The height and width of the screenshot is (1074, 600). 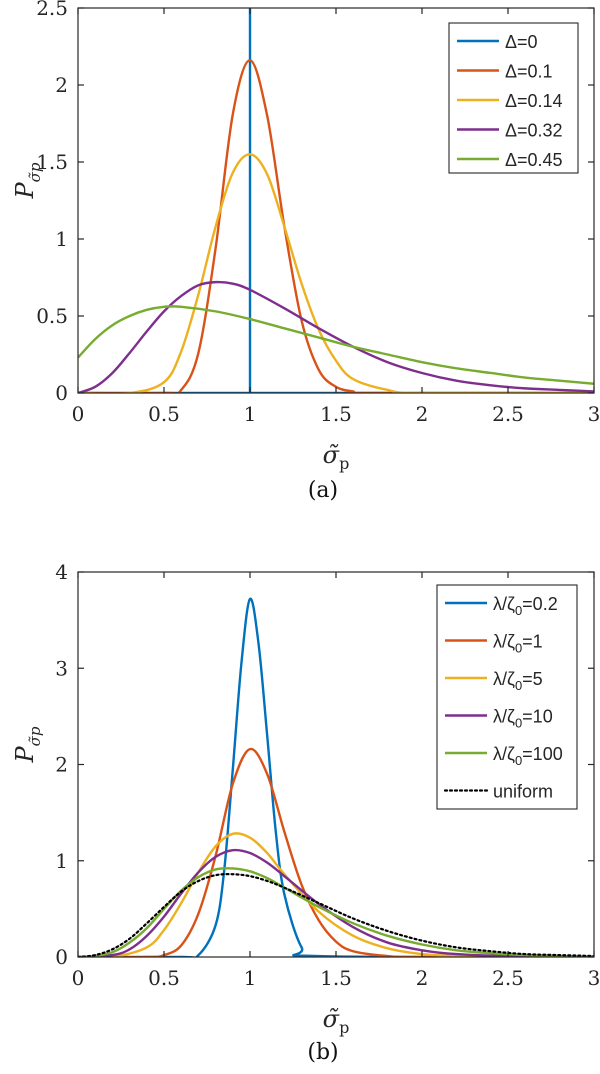 I want to click on legend-label-2: Δ=0.1, so click(x=529, y=72).